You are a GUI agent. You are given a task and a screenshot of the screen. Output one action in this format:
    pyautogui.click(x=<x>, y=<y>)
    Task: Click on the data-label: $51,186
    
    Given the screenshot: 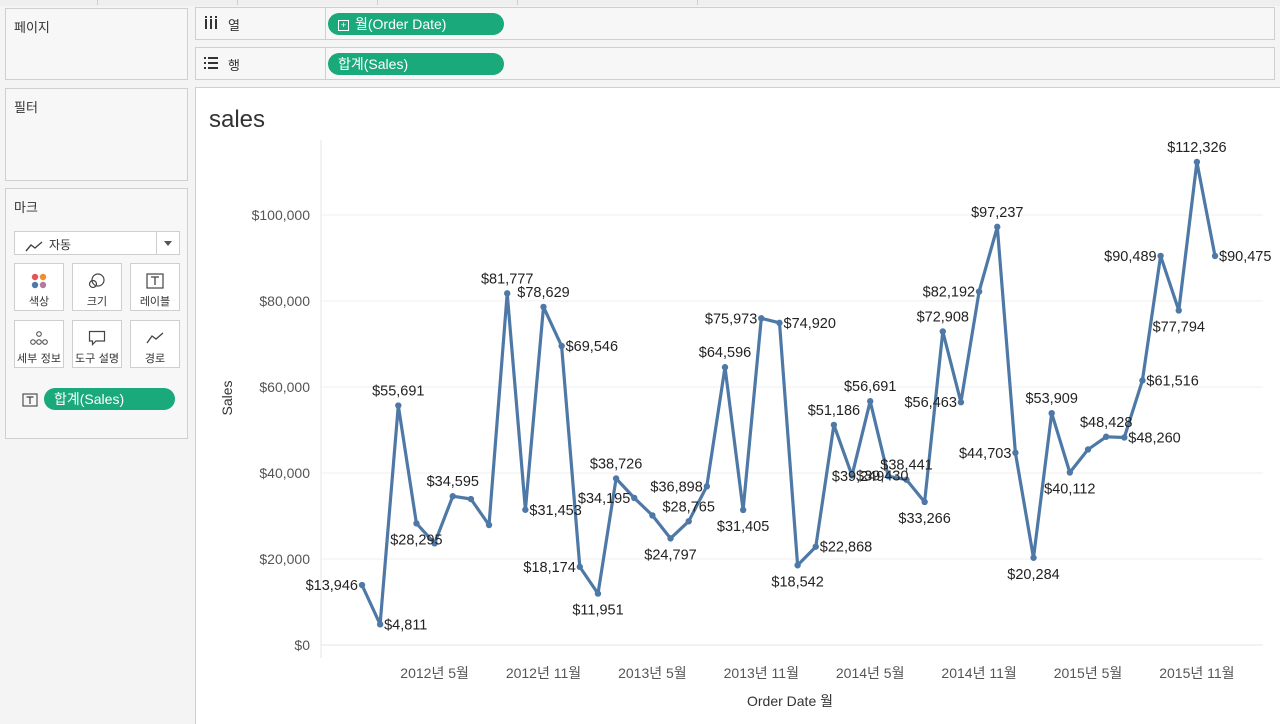 What is the action you would take?
    pyautogui.click(x=834, y=411)
    